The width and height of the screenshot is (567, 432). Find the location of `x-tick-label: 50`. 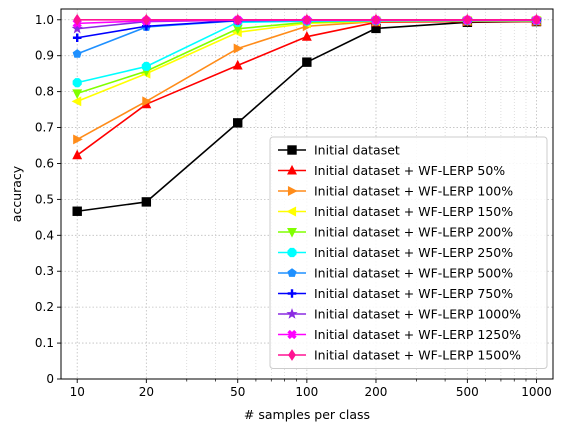

x-tick-label: 50 is located at coordinates (237, 392).